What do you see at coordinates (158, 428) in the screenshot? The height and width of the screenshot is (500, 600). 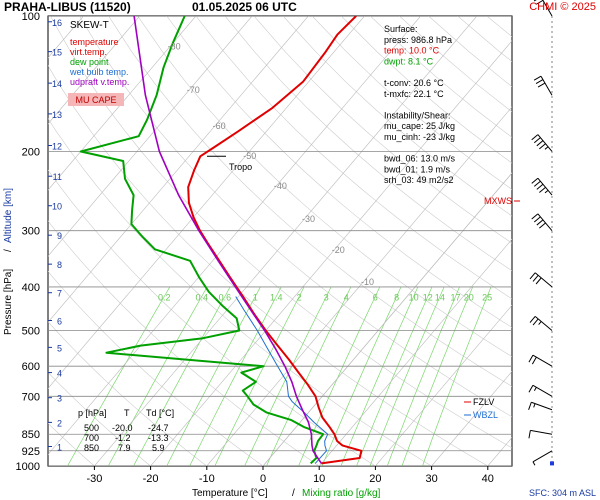 I see `table-cell: -24.7` at bounding box center [158, 428].